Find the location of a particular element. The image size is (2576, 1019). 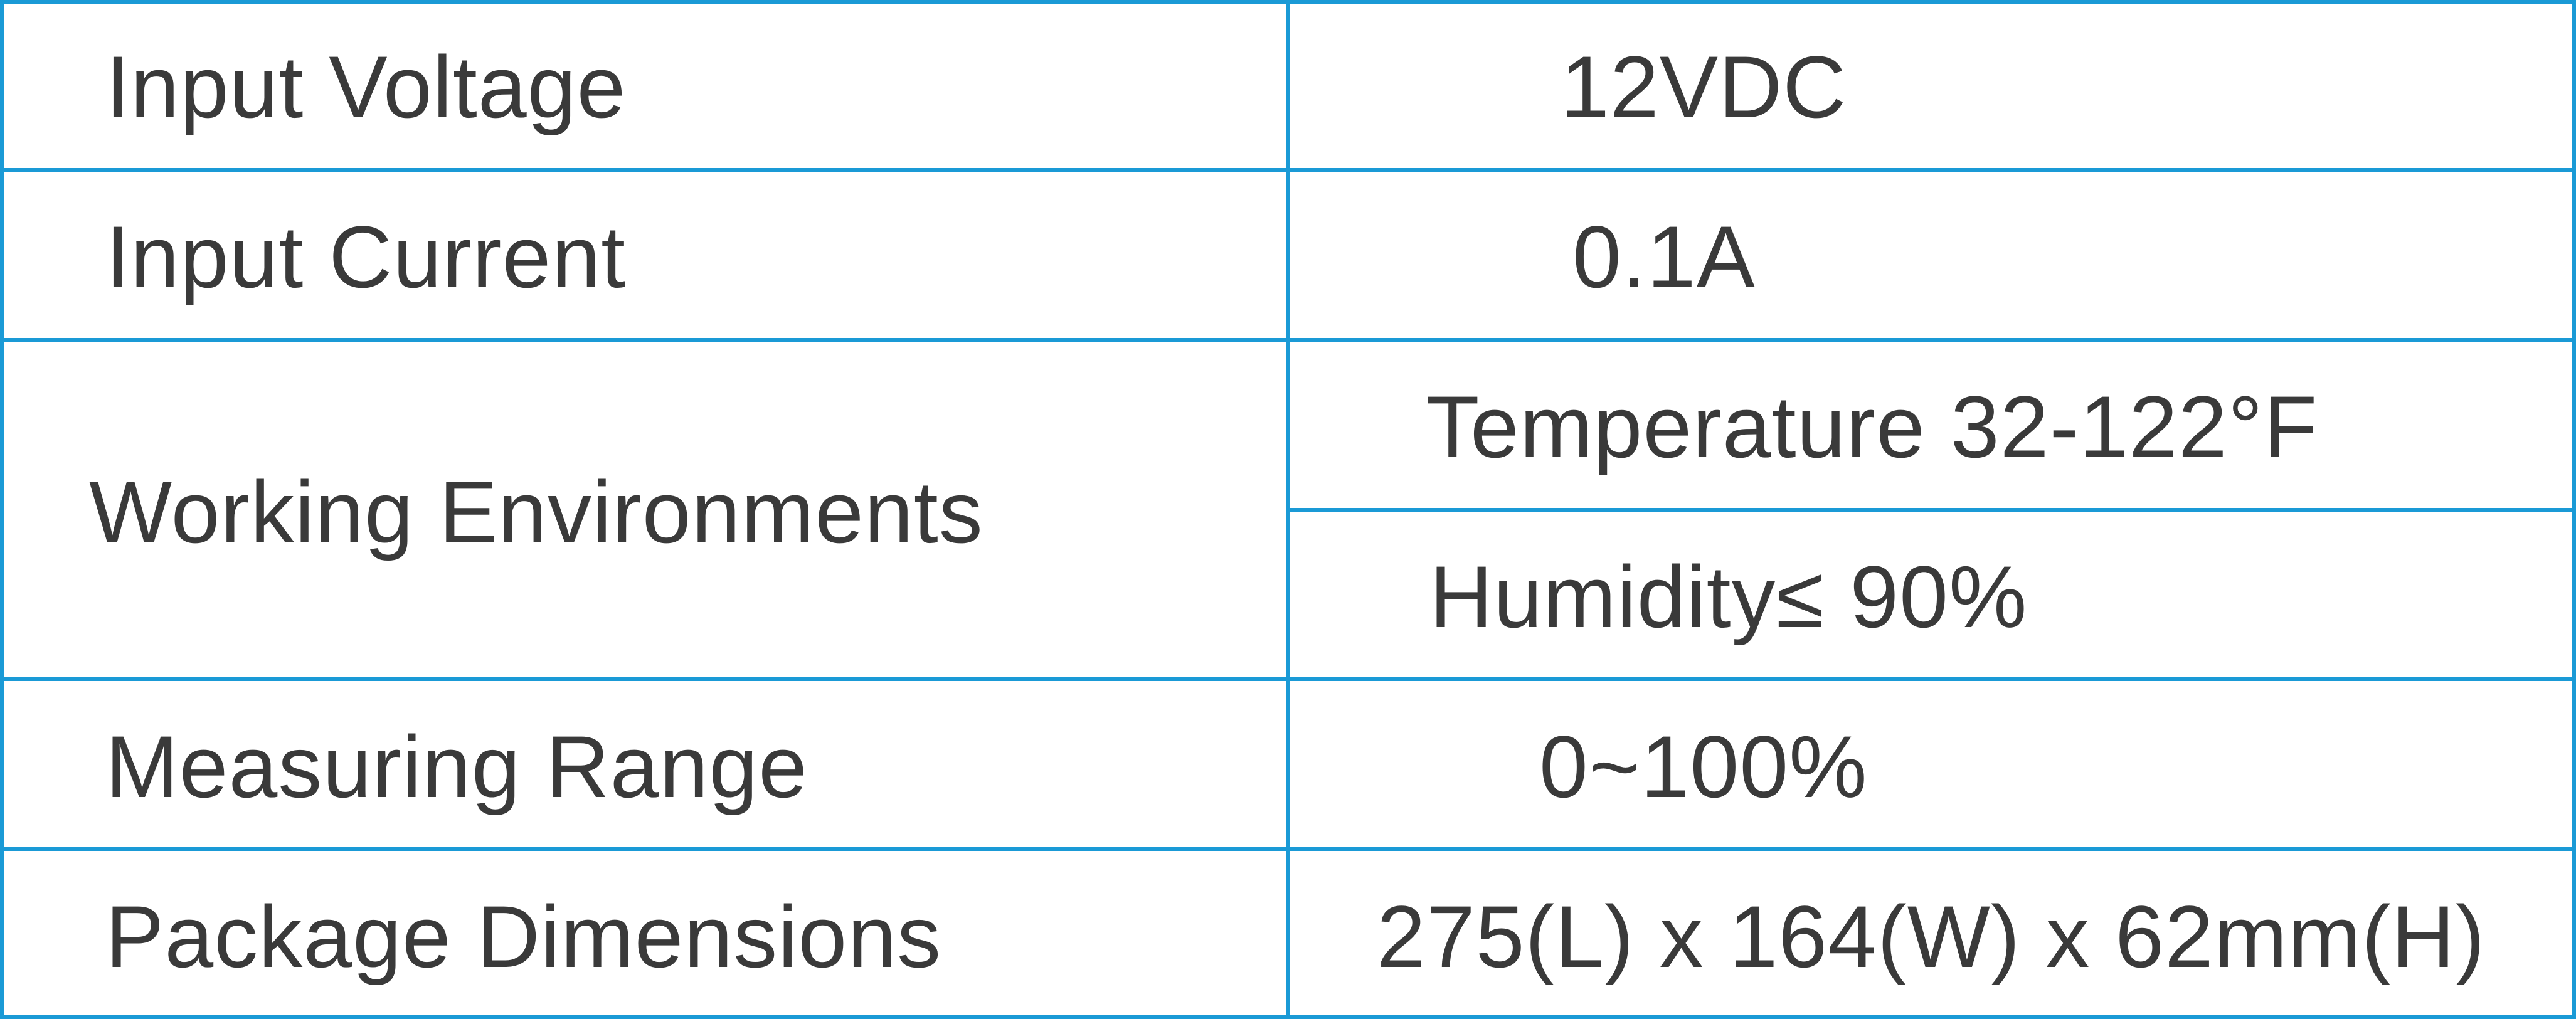

border-bottom is located at coordinates (1288, 1017).